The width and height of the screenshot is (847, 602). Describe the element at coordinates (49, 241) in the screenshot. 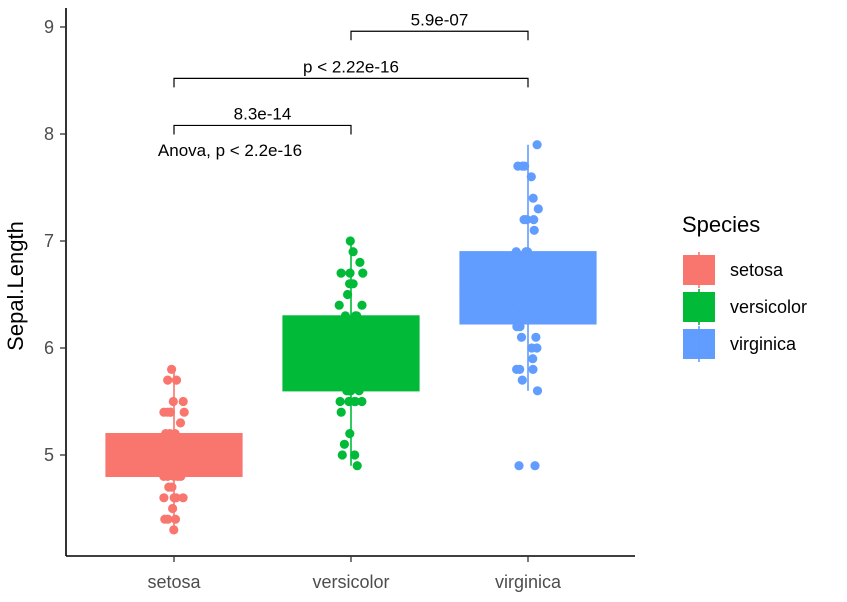

I see `y-tick-label: 7` at that location.